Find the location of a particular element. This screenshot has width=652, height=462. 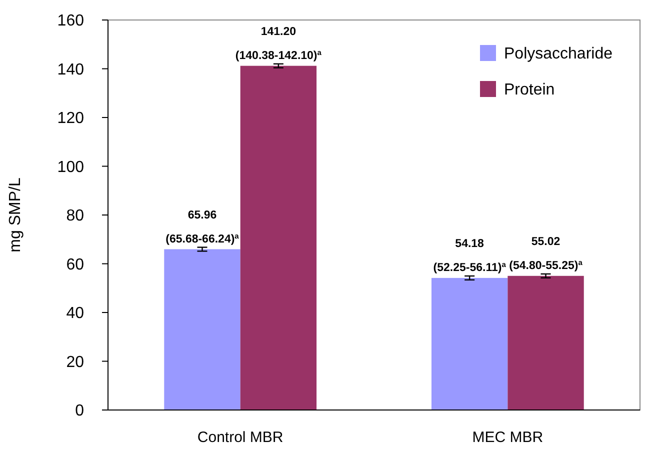

legend-label: Polysaccharide is located at coordinates (558, 54).